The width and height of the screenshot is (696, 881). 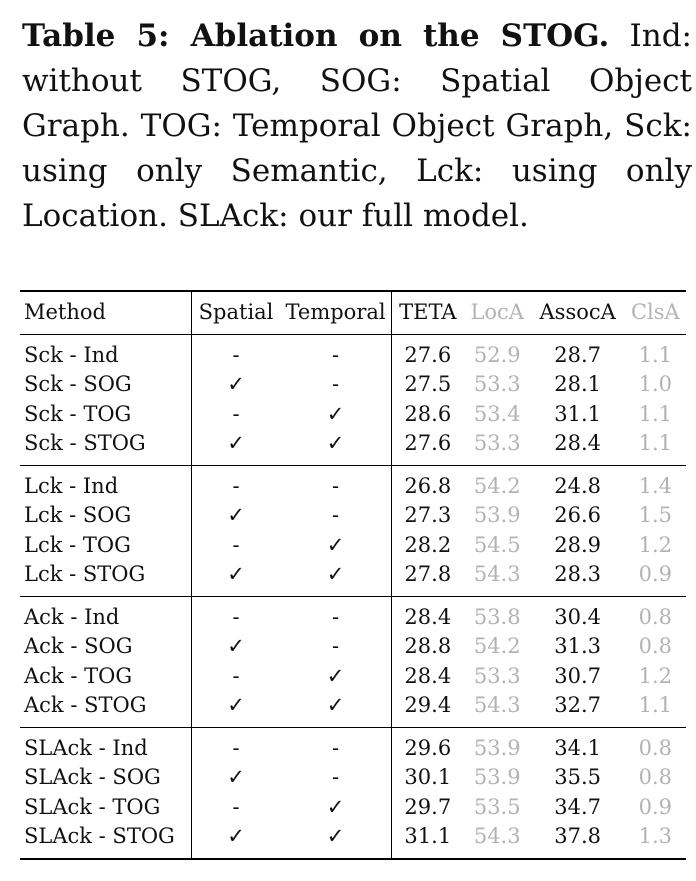 I want to click on table-row: Sck - STOG ✓ ✓ 27.6 53.3 28.4 1.1, so click(x=353, y=447).